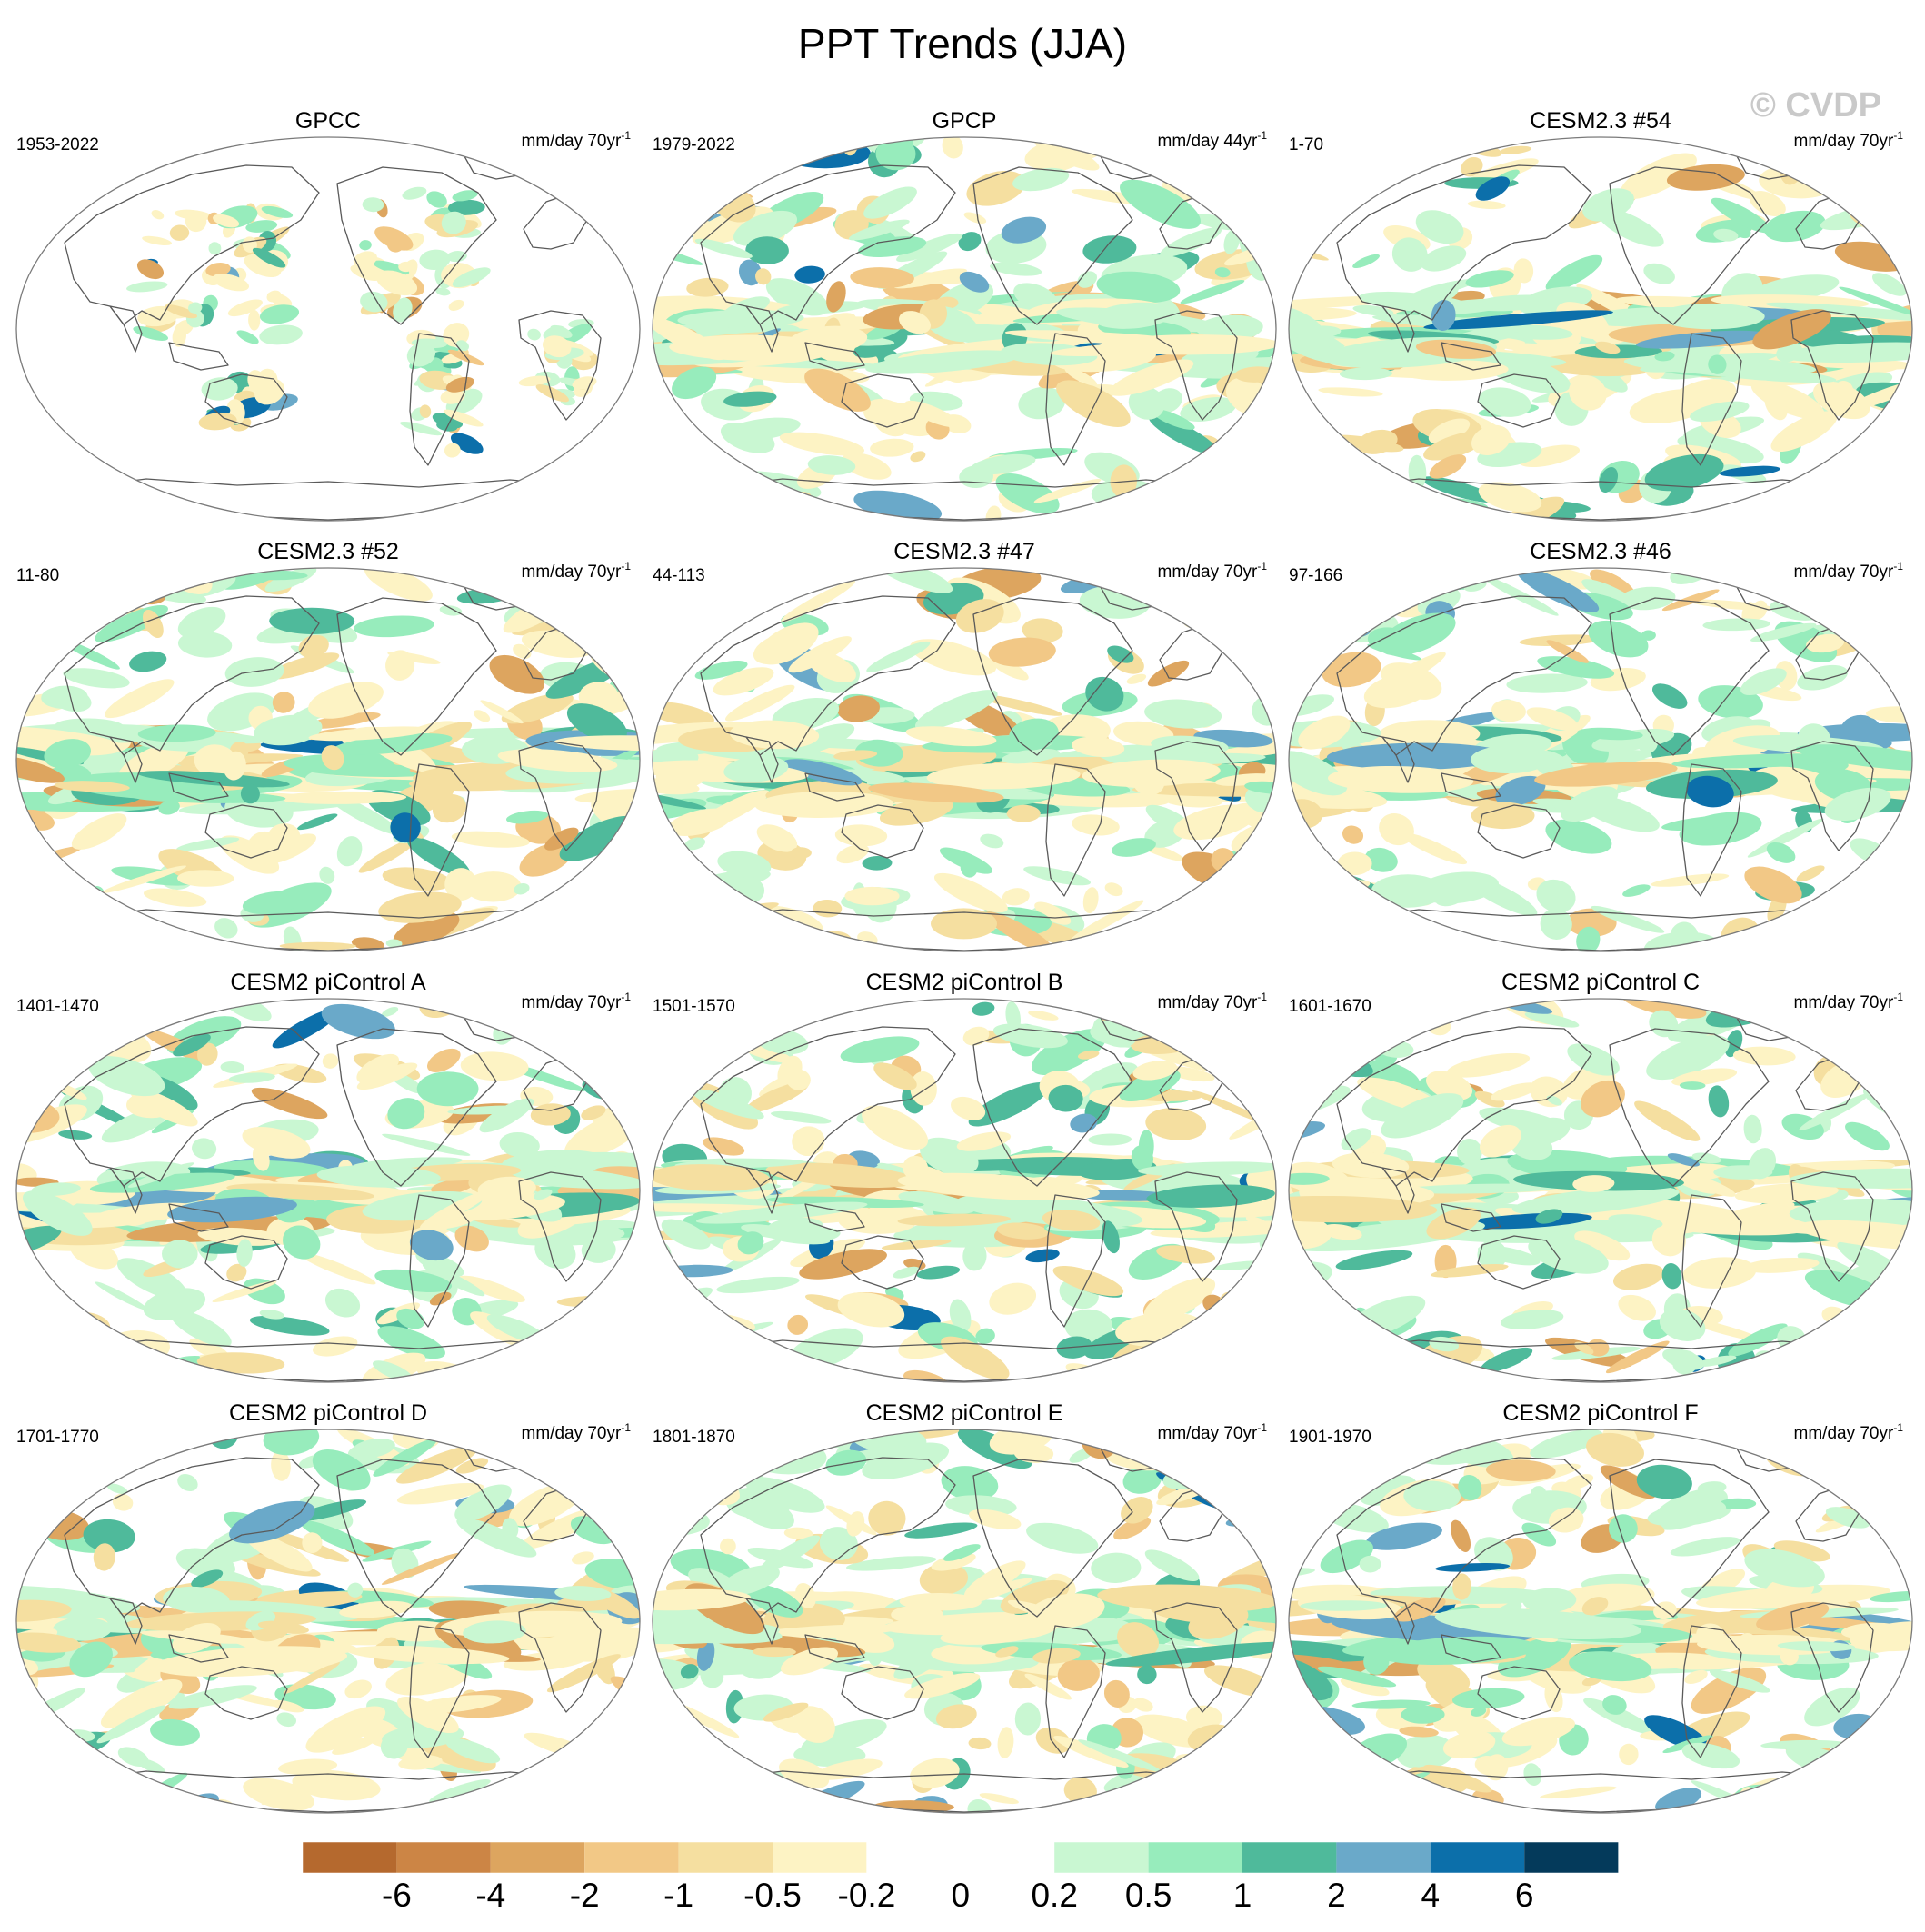 This screenshot has width=1925, height=1932. What do you see at coordinates (1330, 1007) in the screenshot?
I see `panel-period: 1601-1670` at bounding box center [1330, 1007].